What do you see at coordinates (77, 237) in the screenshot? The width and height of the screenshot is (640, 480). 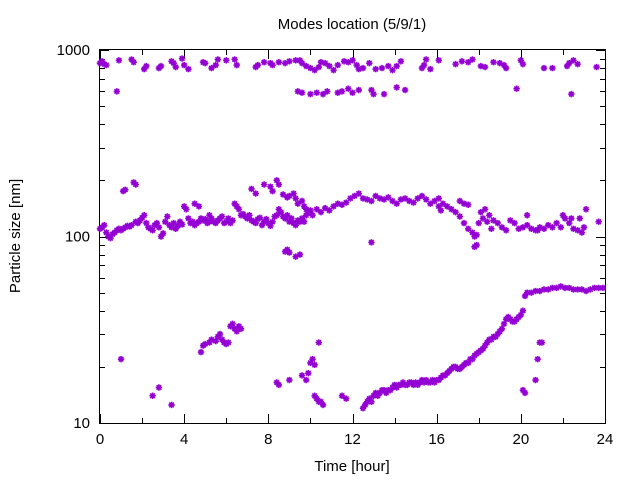 I see `y-tick-label: 100` at bounding box center [77, 237].